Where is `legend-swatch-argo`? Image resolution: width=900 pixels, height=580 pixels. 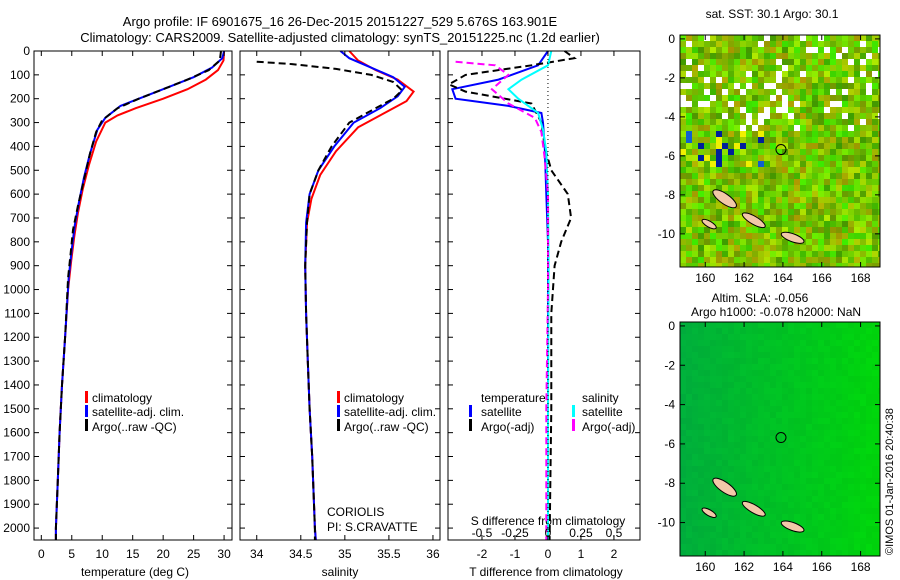
legend-swatch-argo is located at coordinates (338, 425).